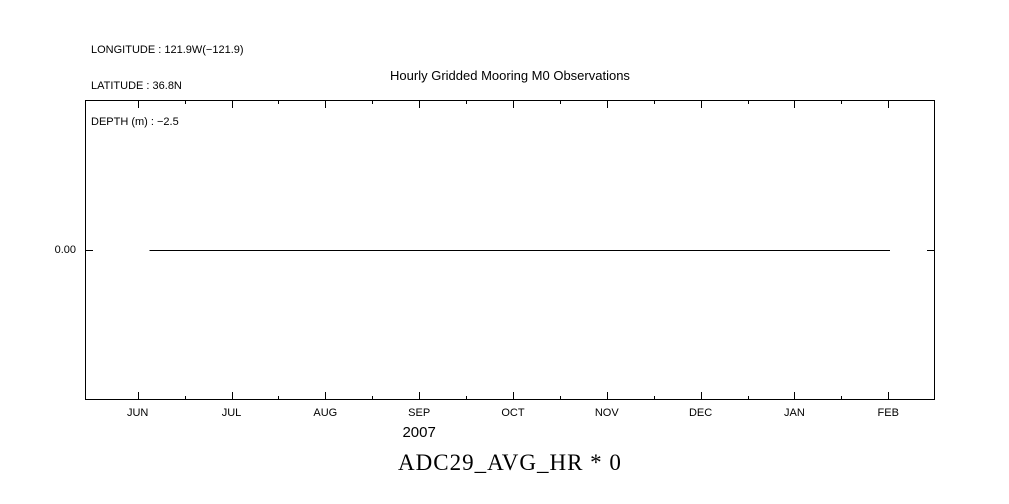  Describe the element at coordinates (65, 250) in the screenshot. I see `y-axis-tick-label: 0.00` at that location.